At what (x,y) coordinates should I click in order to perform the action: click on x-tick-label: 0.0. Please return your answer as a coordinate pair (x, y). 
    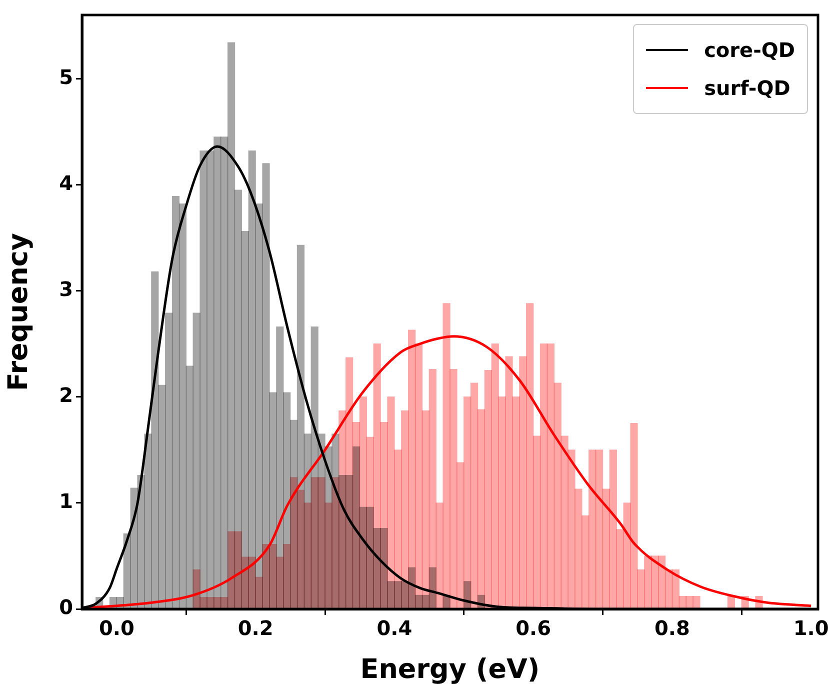
    Looking at the image, I should click on (116, 628).